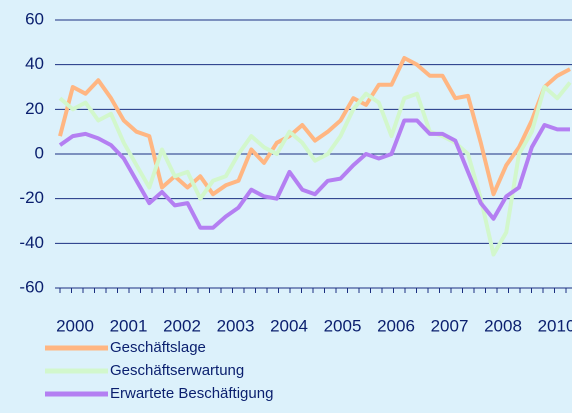 This screenshot has width=572, height=413. What do you see at coordinates (39, 152) in the screenshot?
I see `y-tick-label: 0` at bounding box center [39, 152].